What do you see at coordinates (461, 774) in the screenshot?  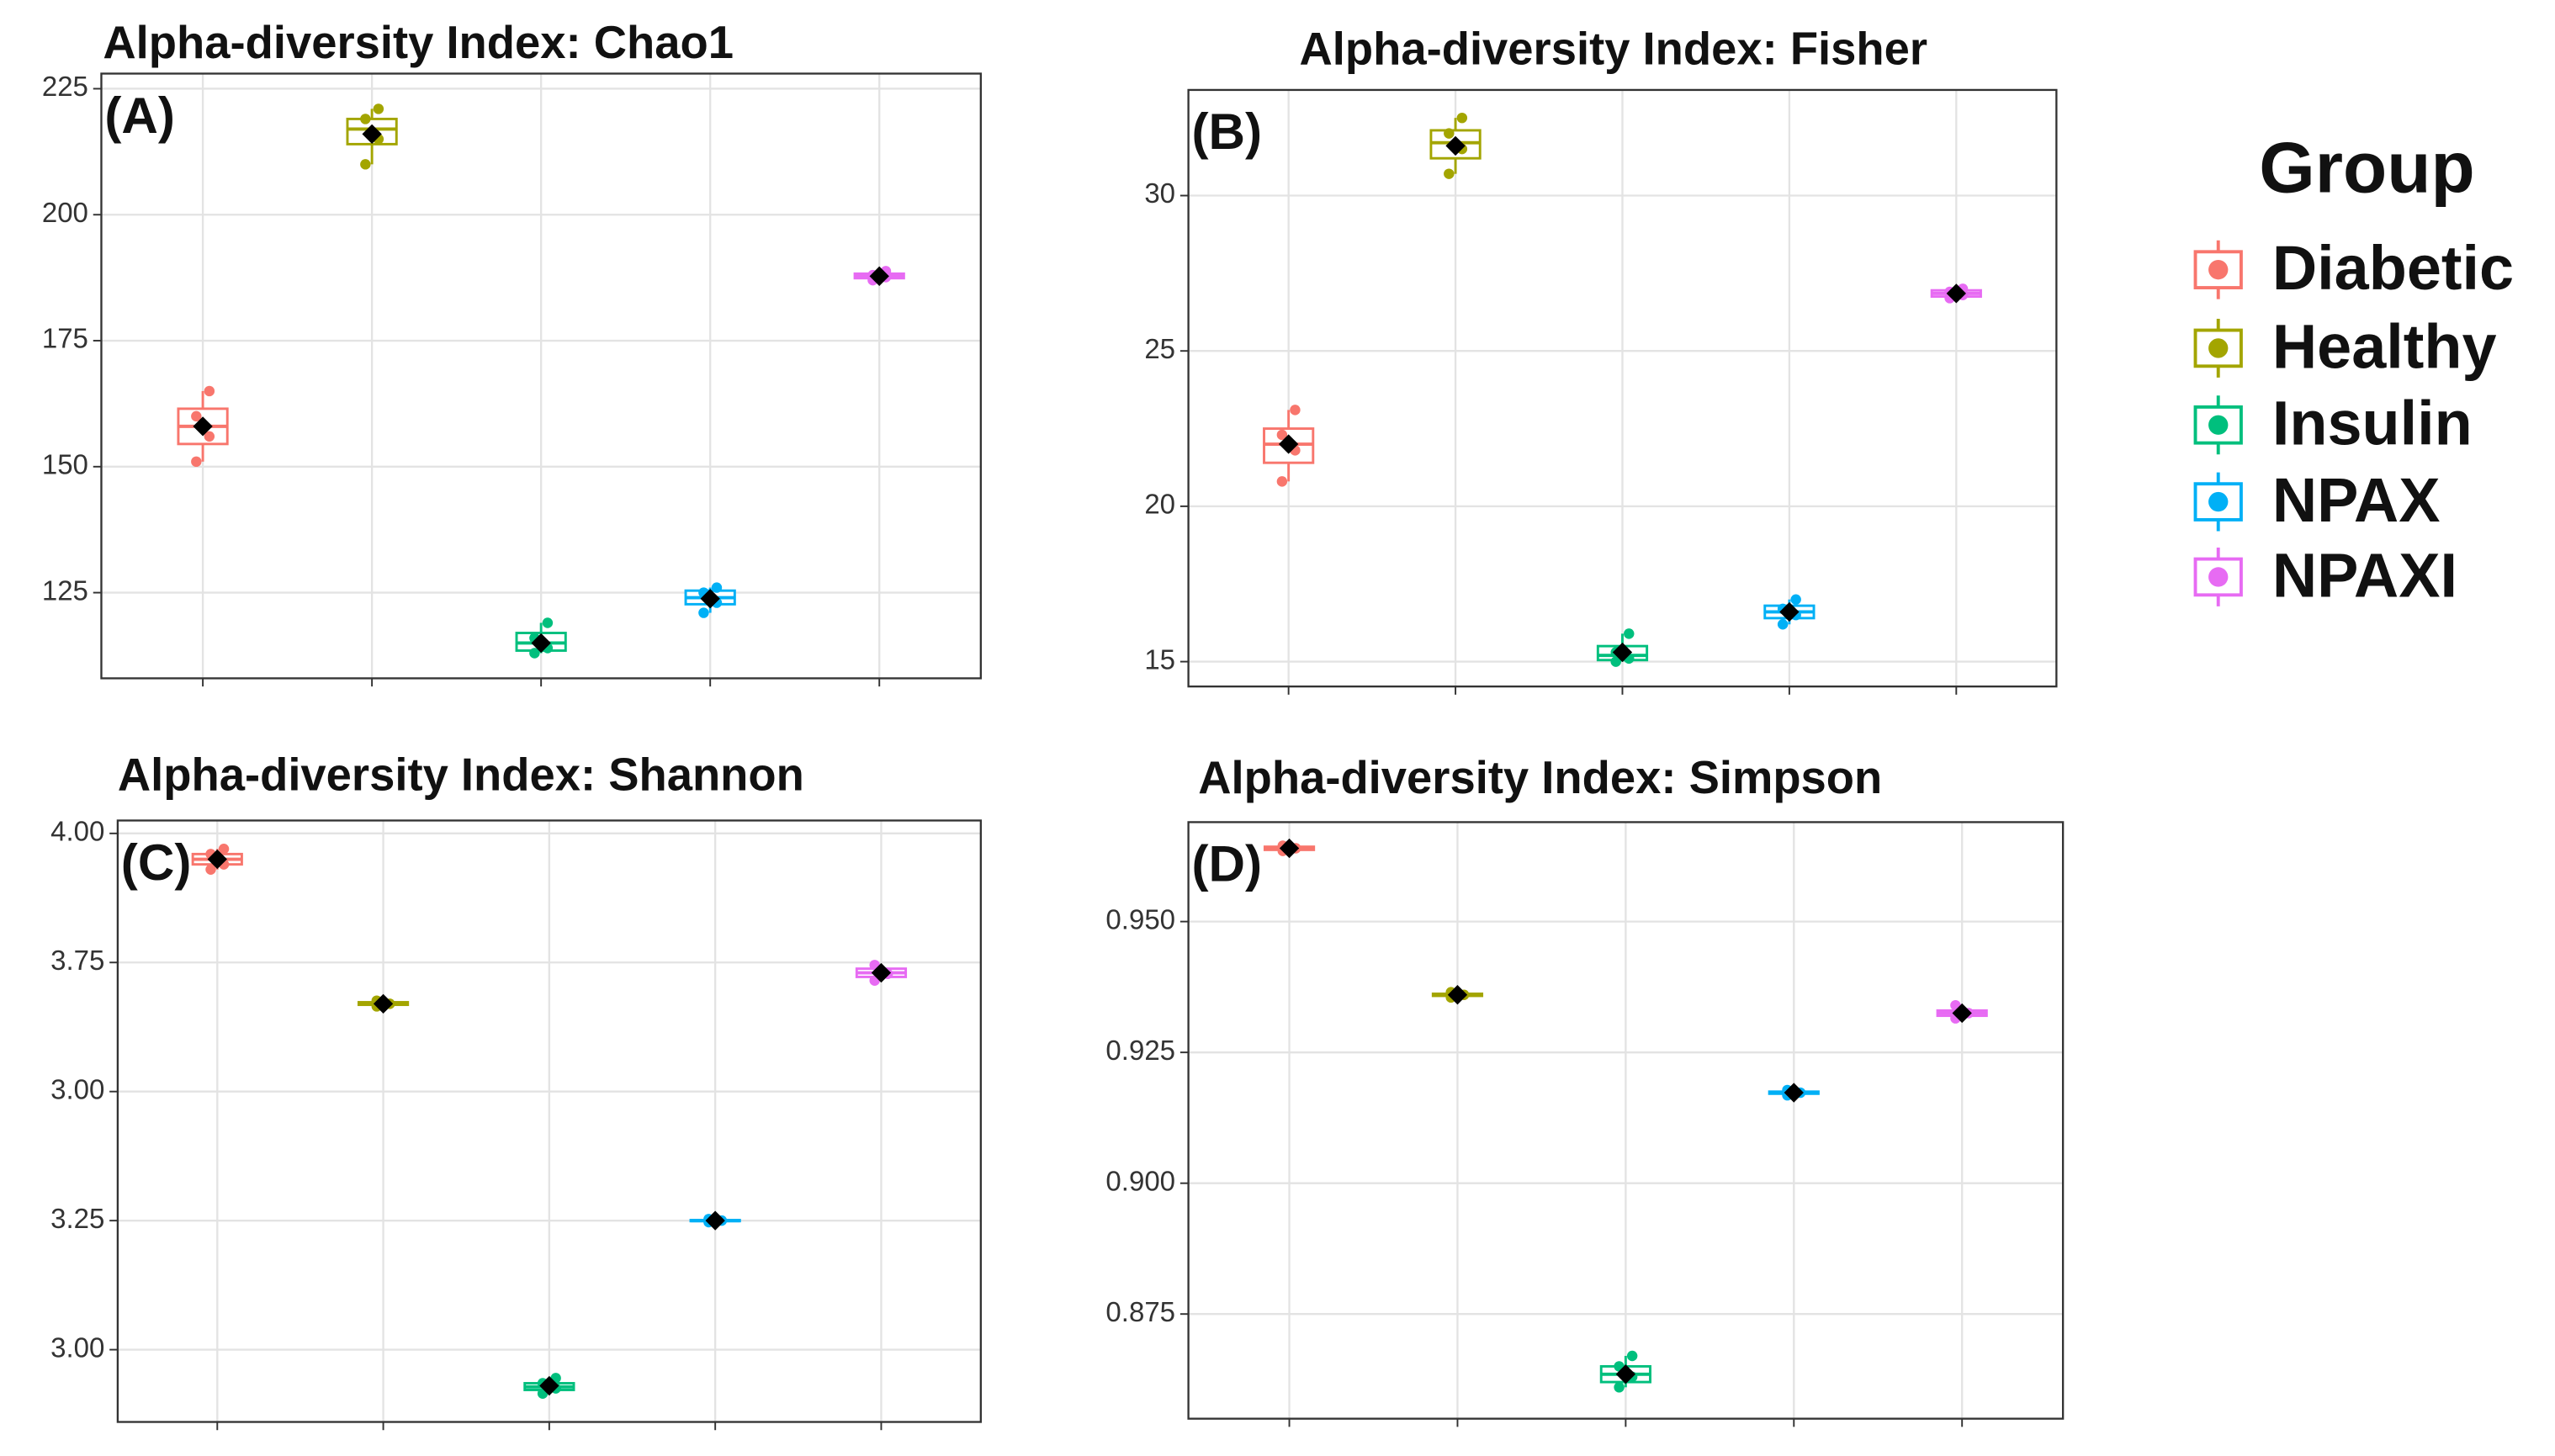 I see `chart-title: Alpha-diversity Index: Shannon` at bounding box center [461, 774].